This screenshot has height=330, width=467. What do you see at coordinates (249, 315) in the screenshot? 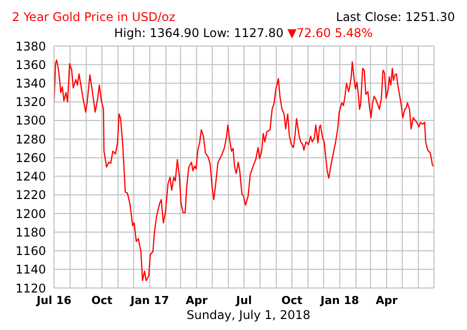
I see `x-axis-title: Sunday, July 1, 2018` at bounding box center [249, 315].